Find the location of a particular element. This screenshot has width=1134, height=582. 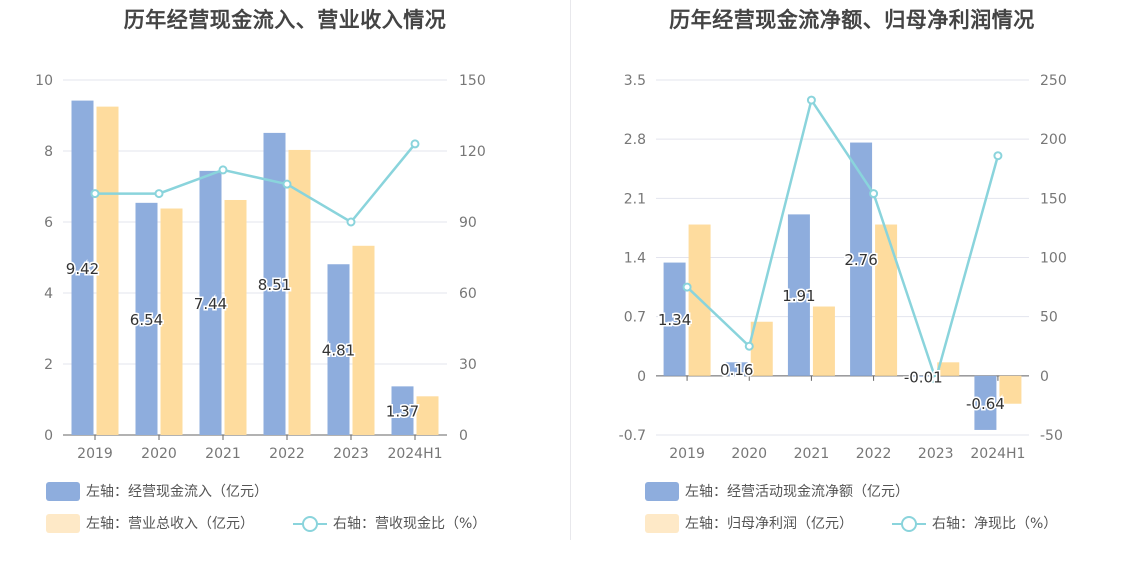

left-axis-tick-label: 0.7 is located at coordinates (635, 318).